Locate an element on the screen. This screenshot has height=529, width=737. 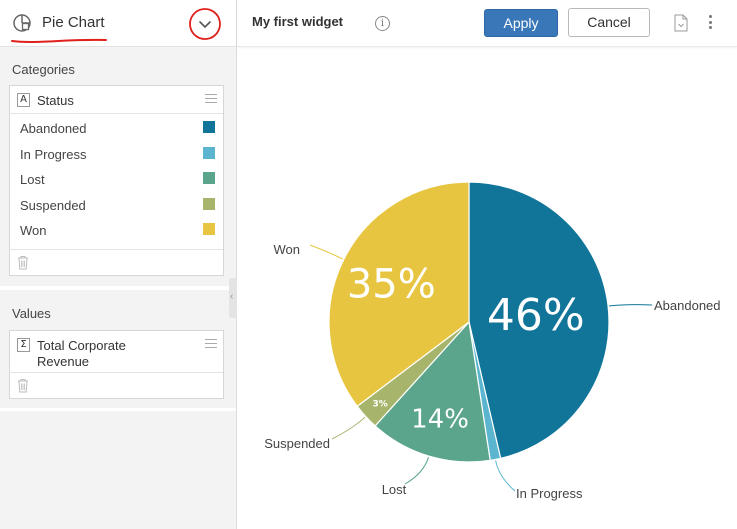
apply-button: Apply is located at coordinates (521, 23).